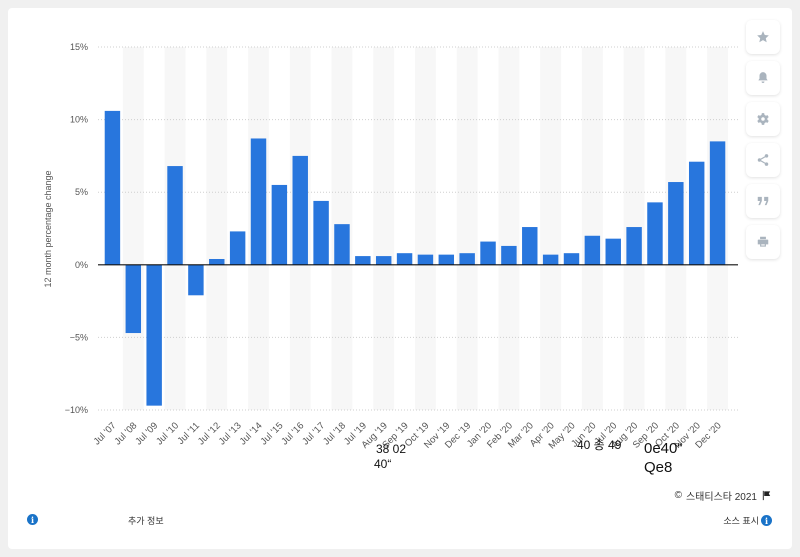  I want to click on y-tick-label: −5%, so click(79, 337).